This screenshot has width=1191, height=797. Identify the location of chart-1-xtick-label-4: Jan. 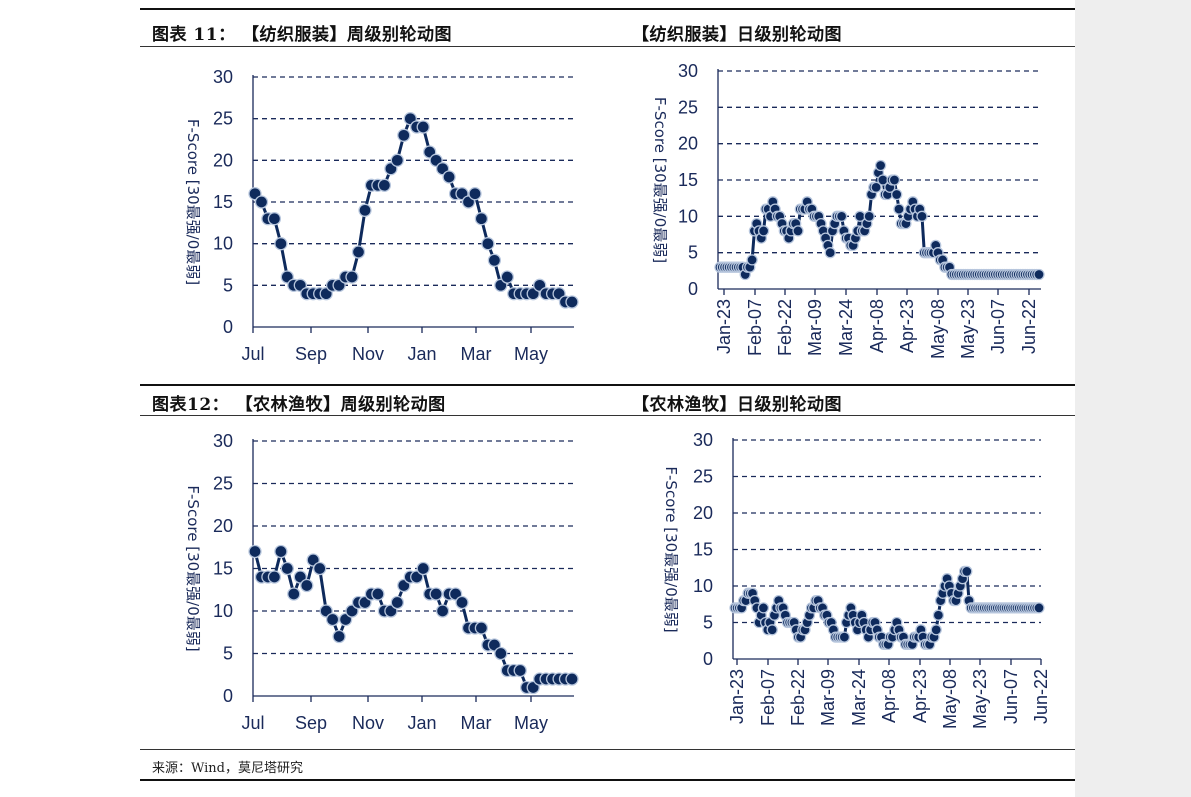
(421, 354).